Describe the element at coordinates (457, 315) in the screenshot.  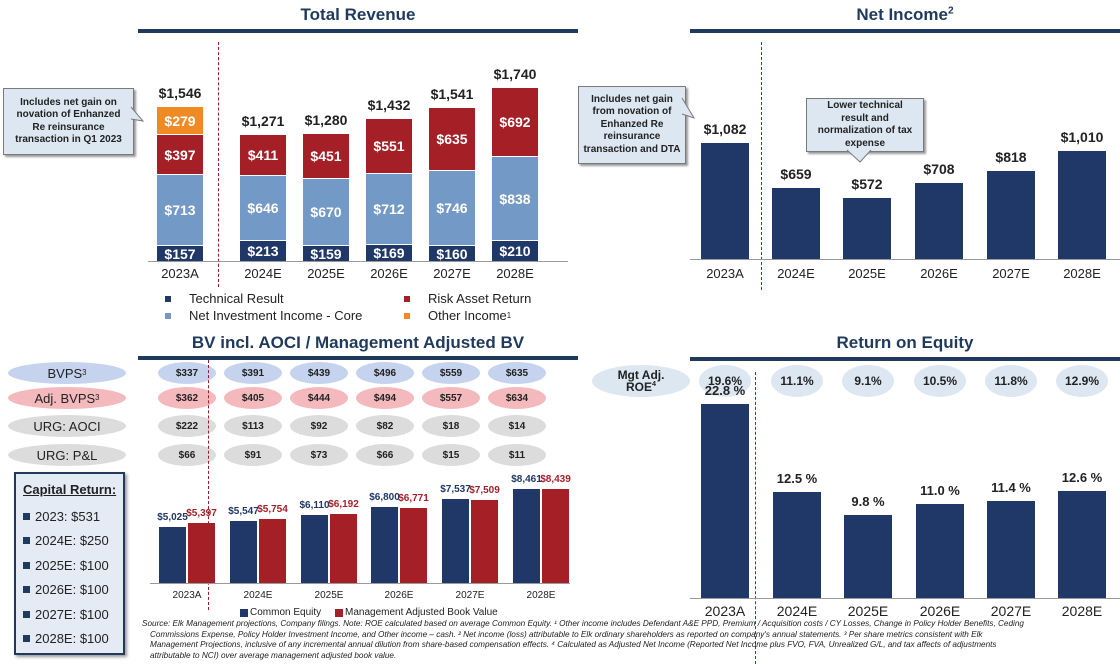
I see `legend-other-income: Other Income 1` at that location.